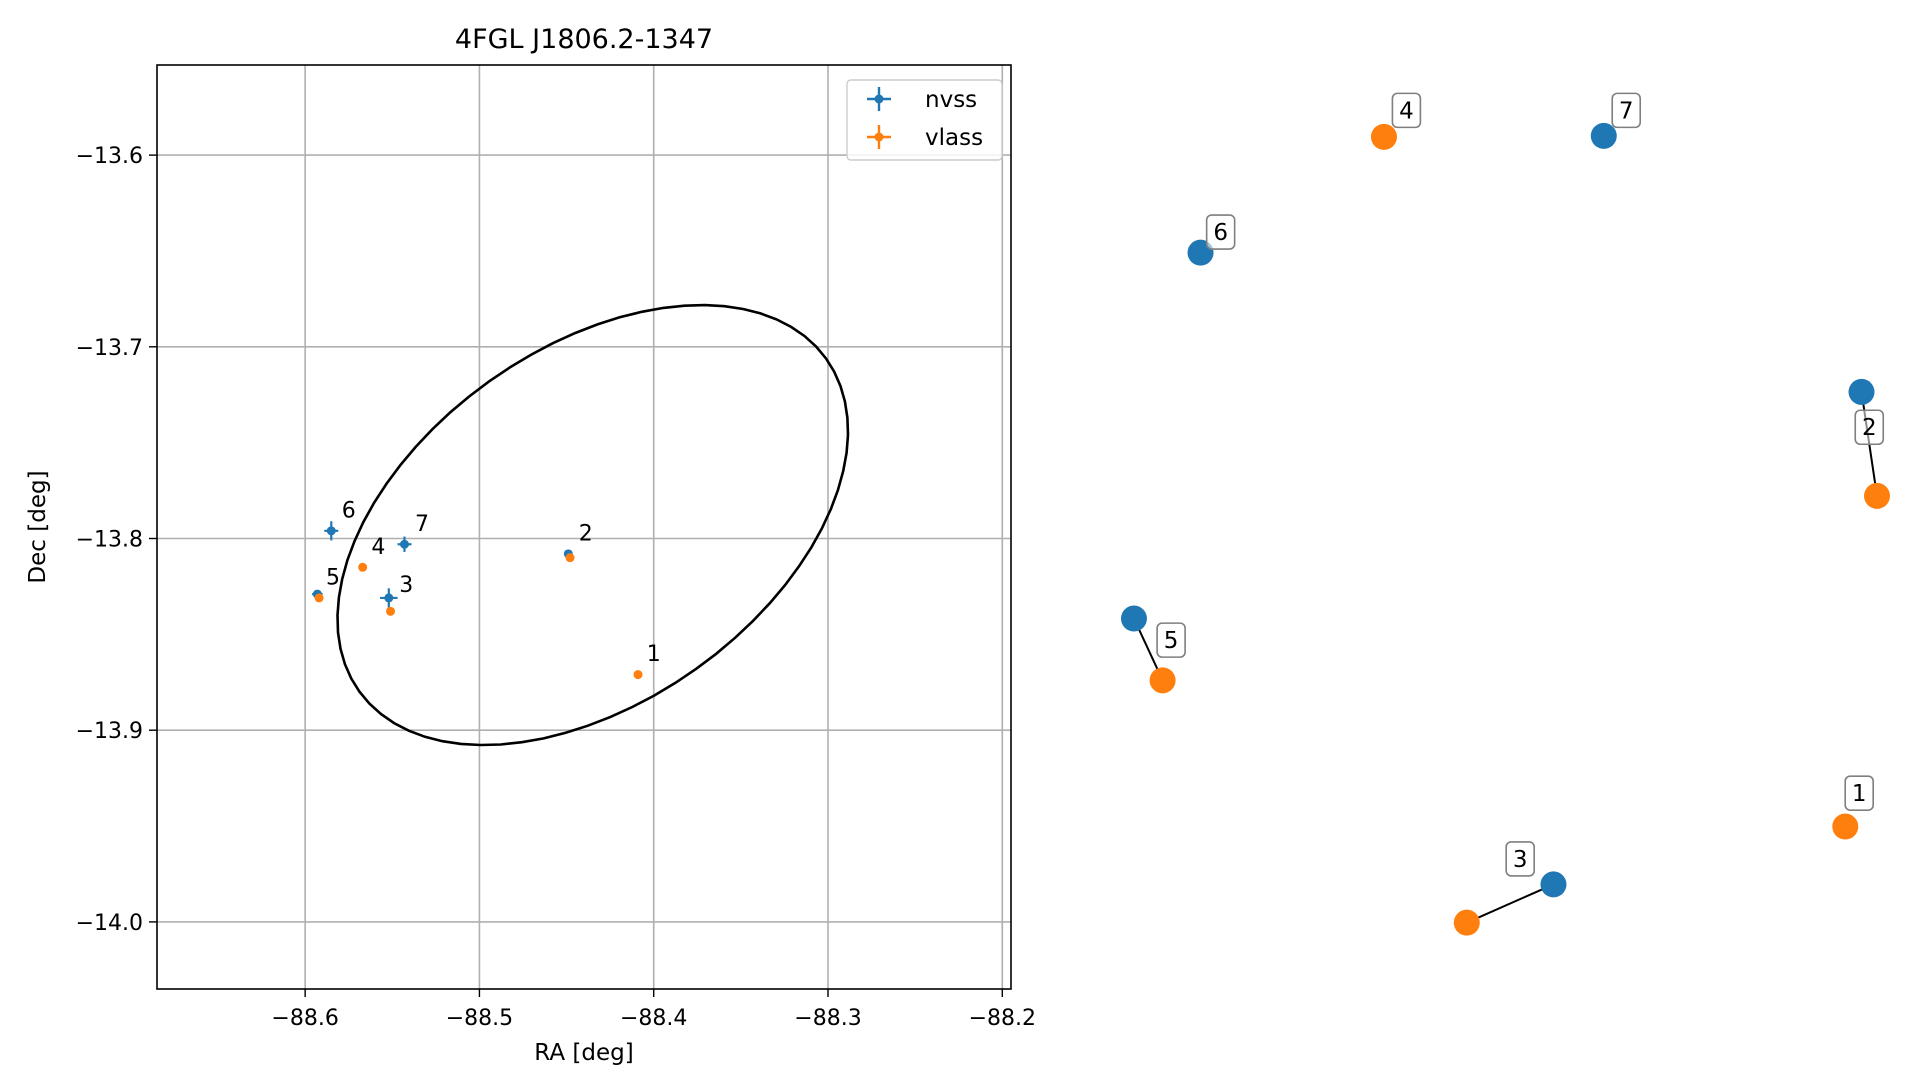 The image size is (1919, 1080). I want to click on legend: nvss vlass, so click(924, 120).